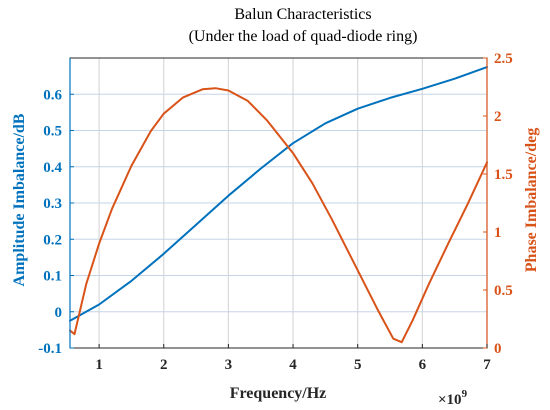 The width and height of the screenshot is (550, 410). What do you see at coordinates (503, 291) in the screenshot?
I see `right-tick-label: 0.5` at bounding box center [503, 291].